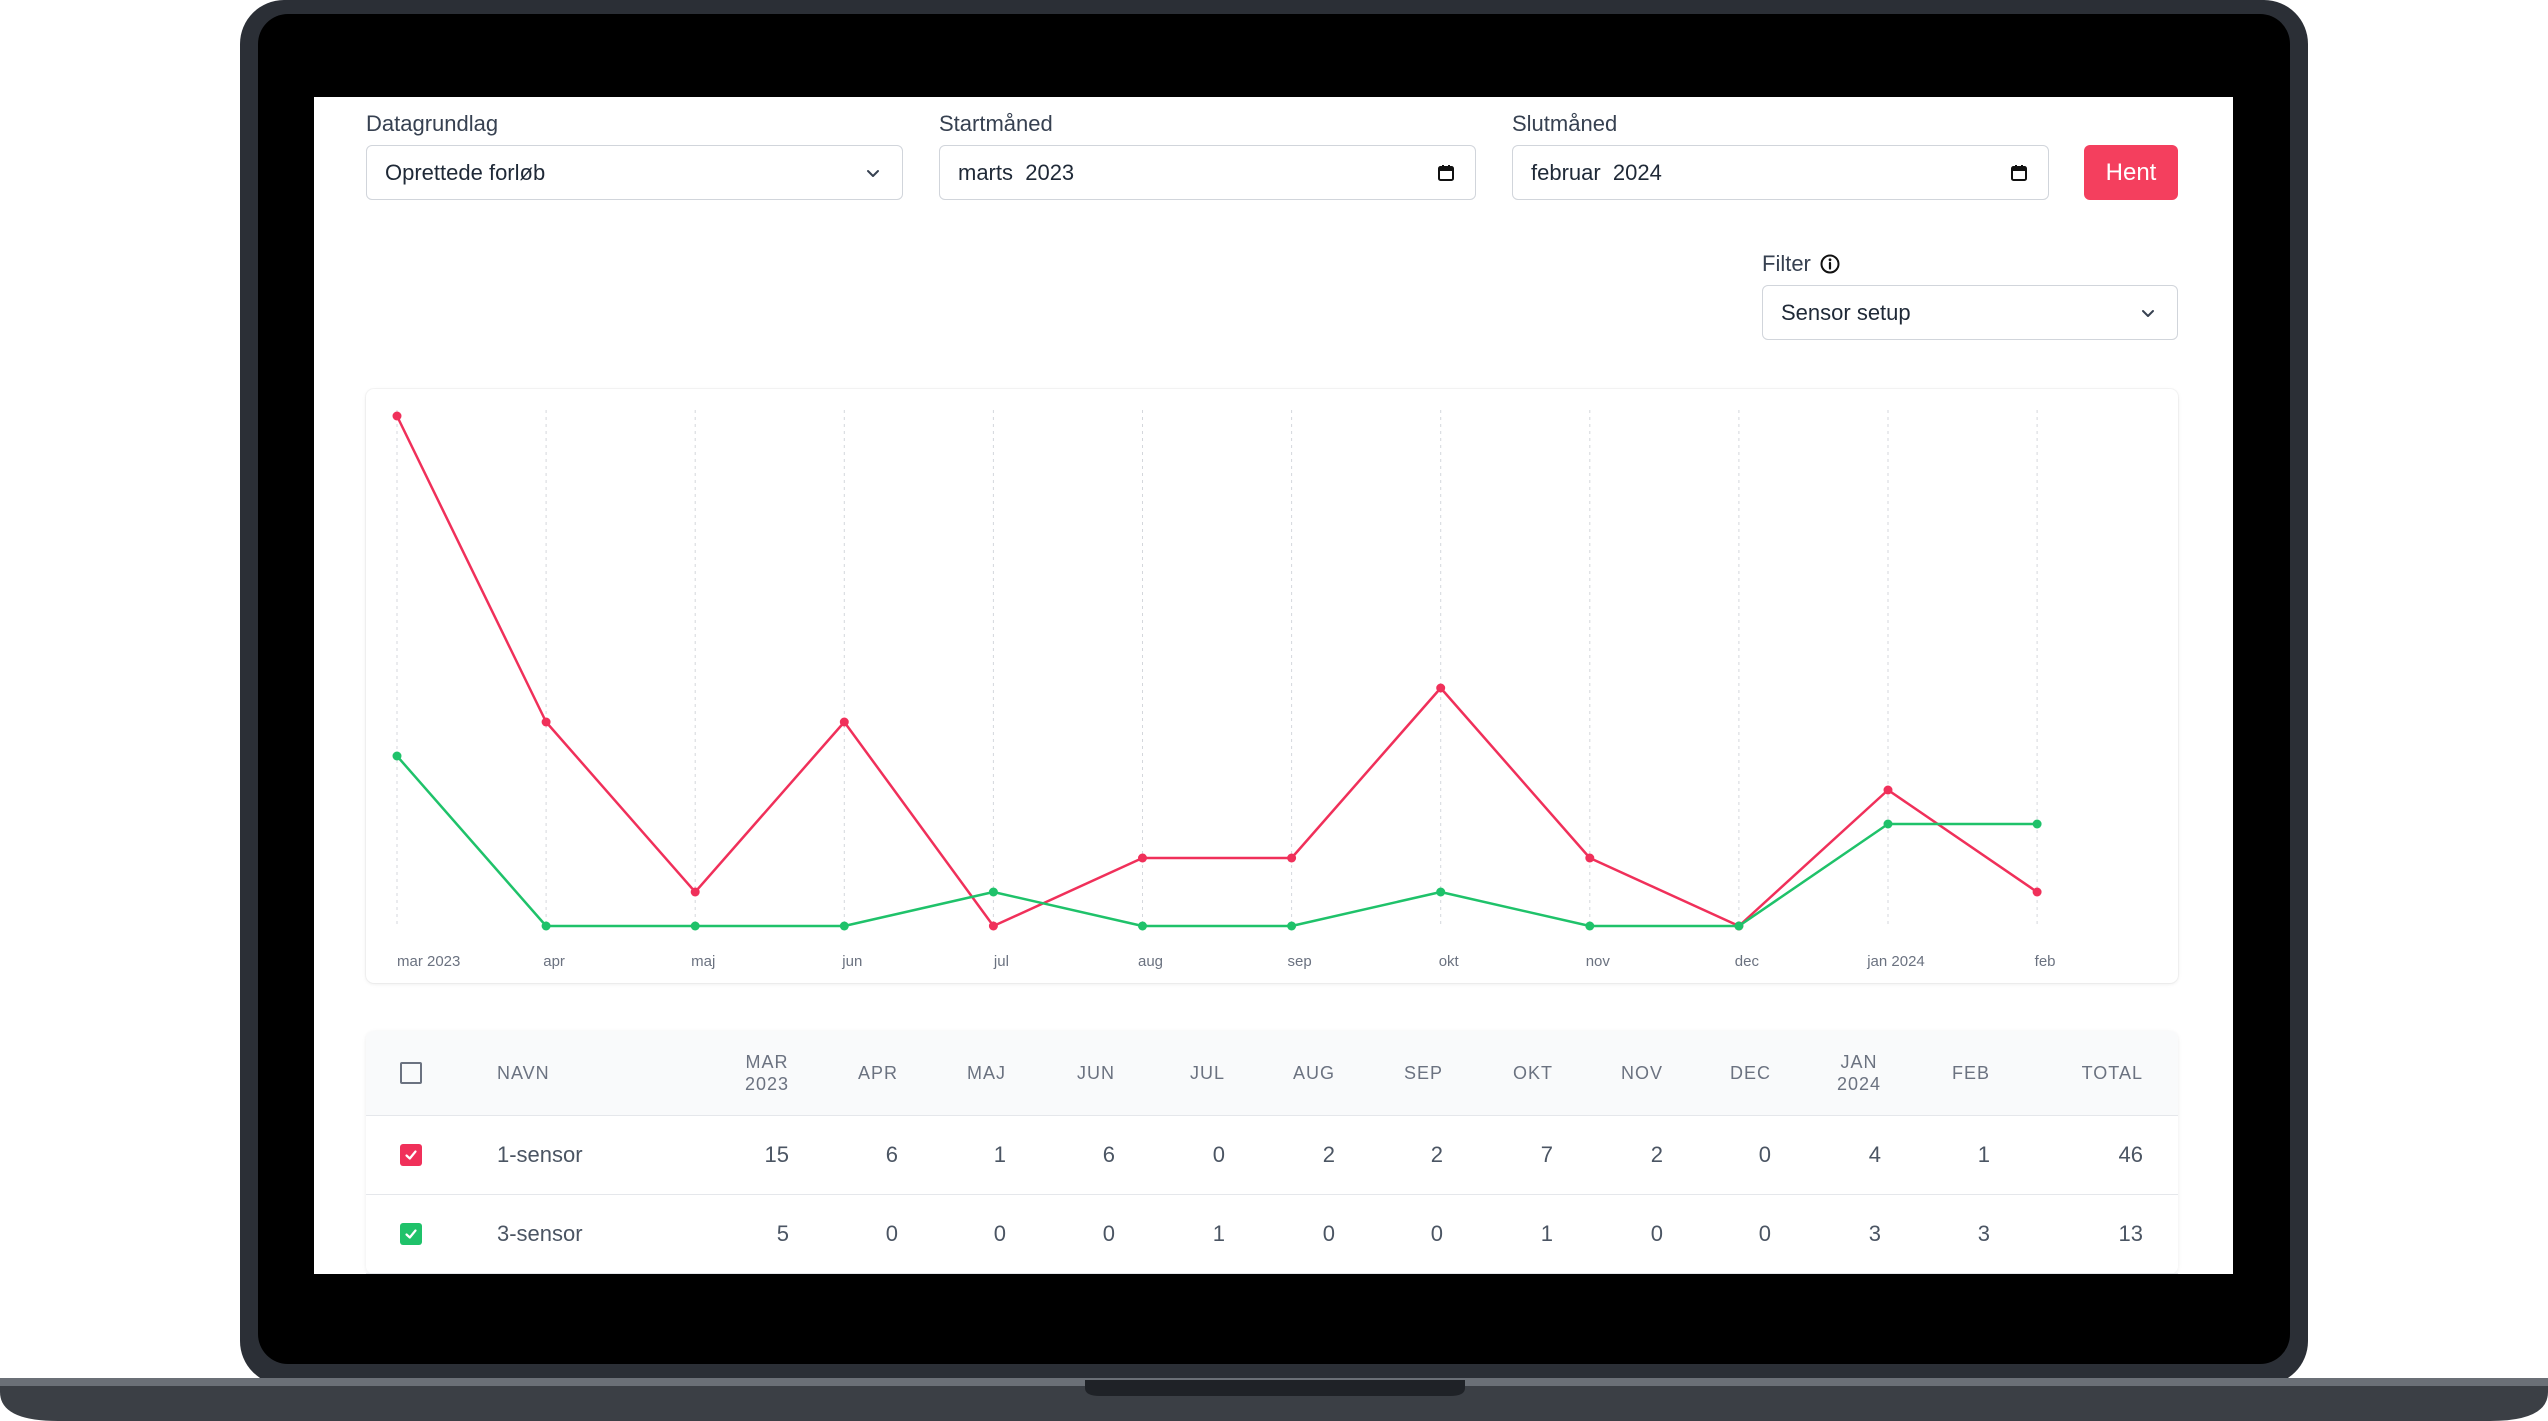 Image resolution: width=2548 pixels, height=1421 pixels. What do you see at coordinates (465, 172) in the screenshot?
I see `datagrundlag-value: Oprettede forløb` at bounding box center [465, 172].